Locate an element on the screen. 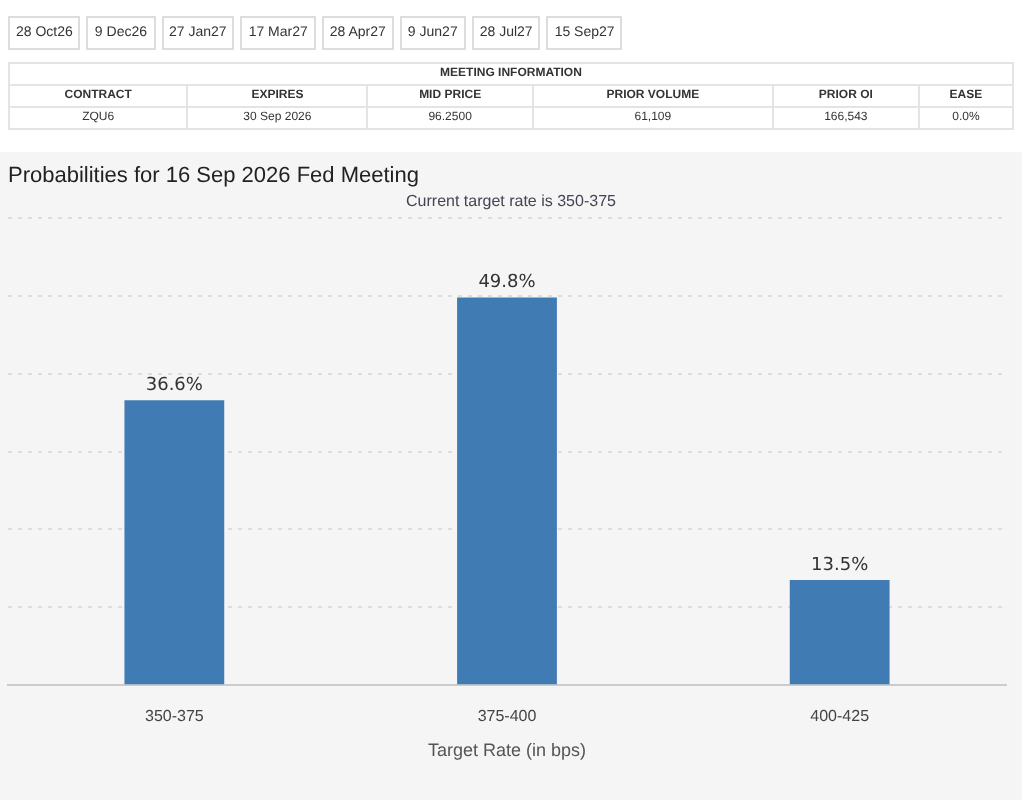 The height and width of the screenshot is (800, 1022). x-tick-label: 350-375 is located at coordinates (174, 716).